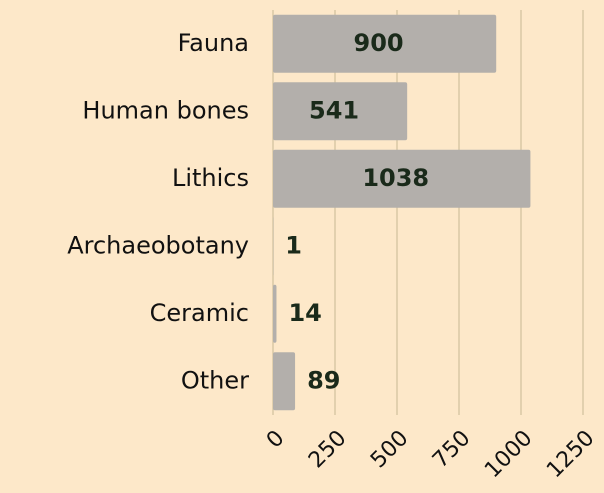 The image size is (604, 493). What do you see at coordinates (215, 380) in the screenshot?
I see `y-tick-label: Other` at bounding box center [215, 380].